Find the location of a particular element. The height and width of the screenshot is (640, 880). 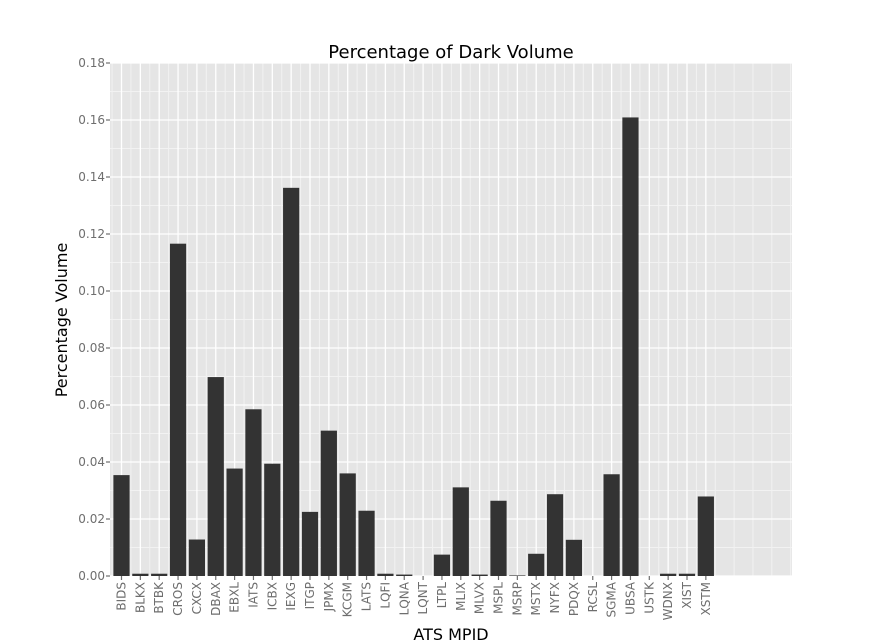

x-tick-label: BIDS is located at coordinates (122, 596).